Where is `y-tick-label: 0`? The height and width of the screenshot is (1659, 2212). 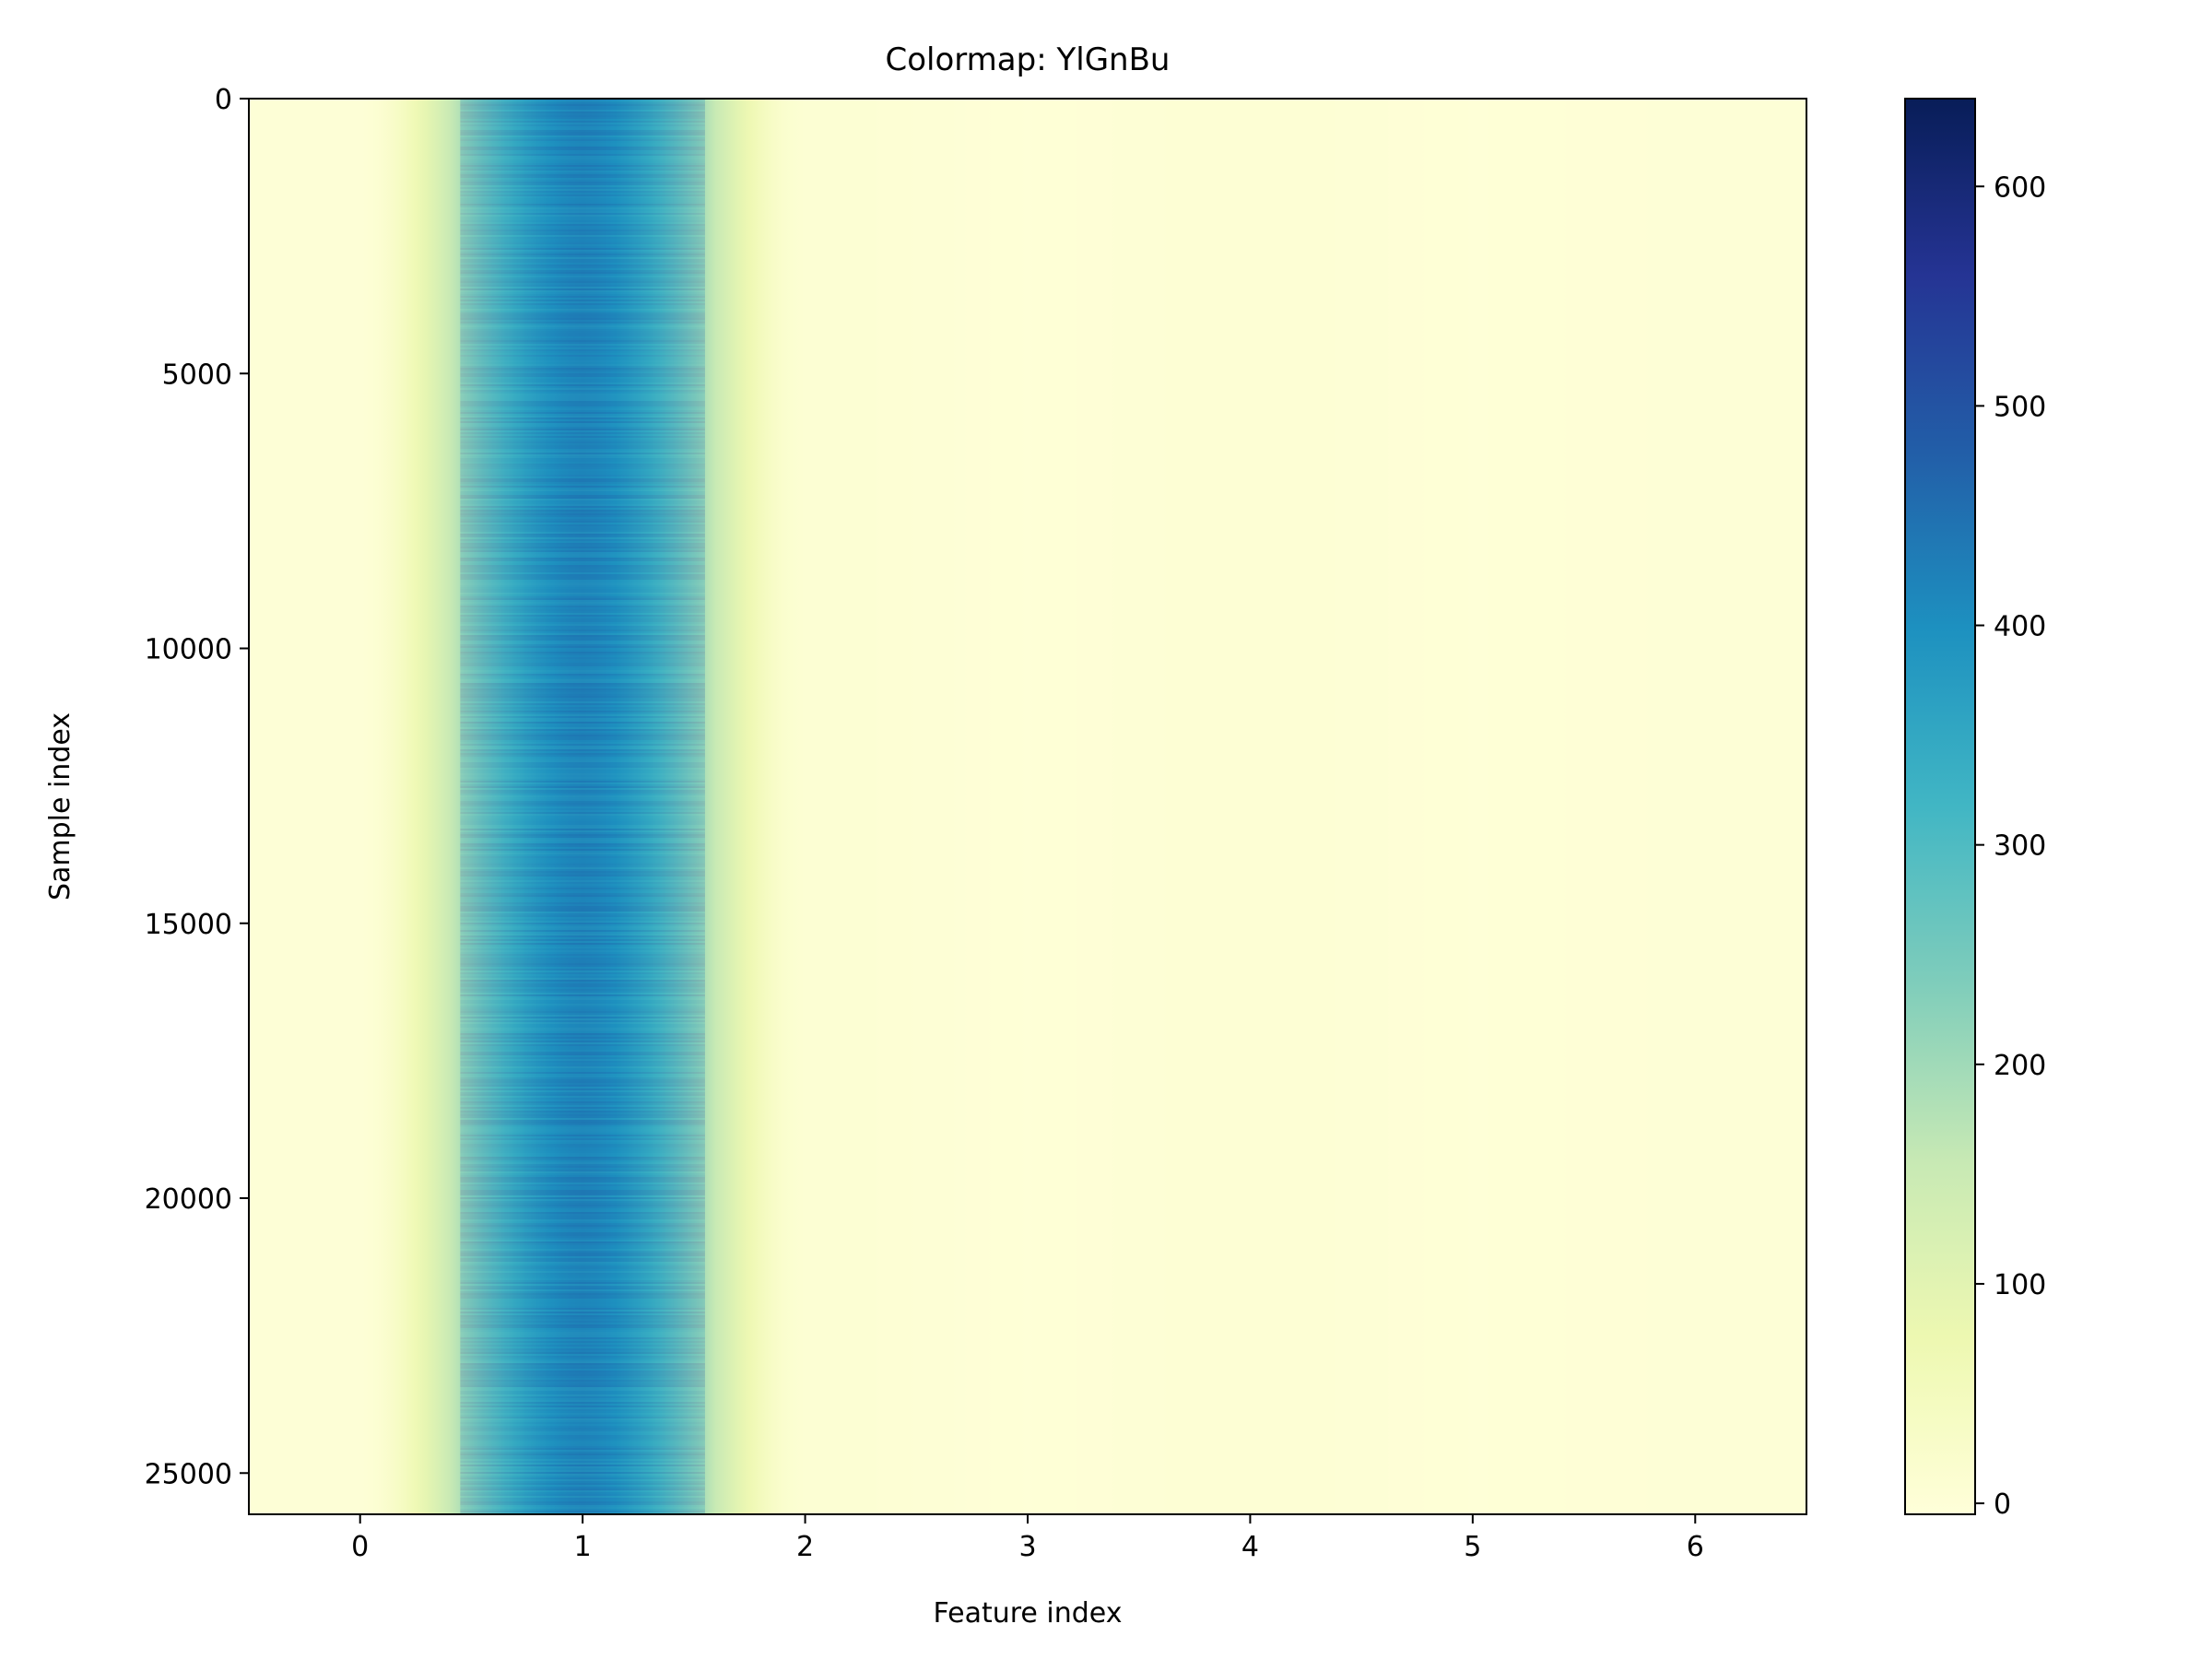
y-tick-label: 0 is located at coordinates (223, 100).